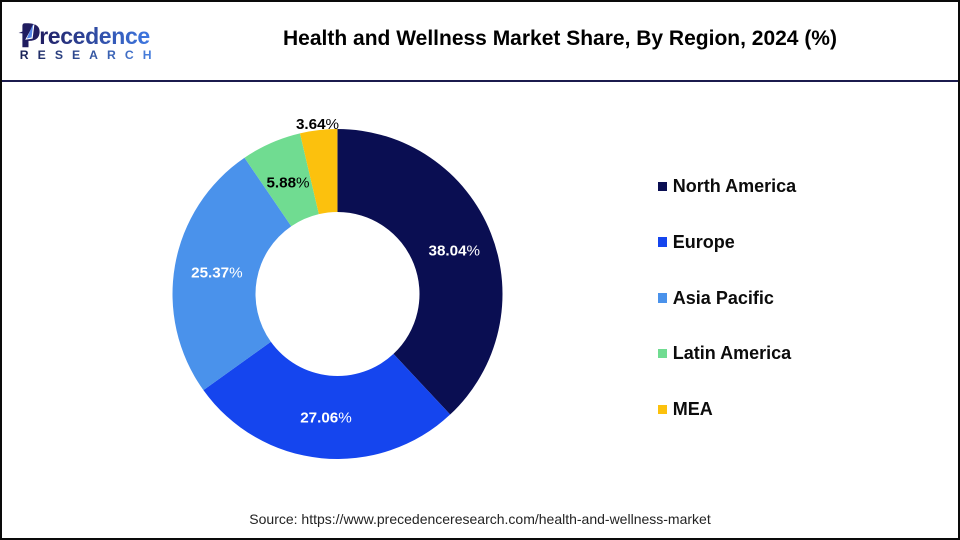 The image size is (960, 540). I want to click on svg-text: 25.37%, so click(217, 273).